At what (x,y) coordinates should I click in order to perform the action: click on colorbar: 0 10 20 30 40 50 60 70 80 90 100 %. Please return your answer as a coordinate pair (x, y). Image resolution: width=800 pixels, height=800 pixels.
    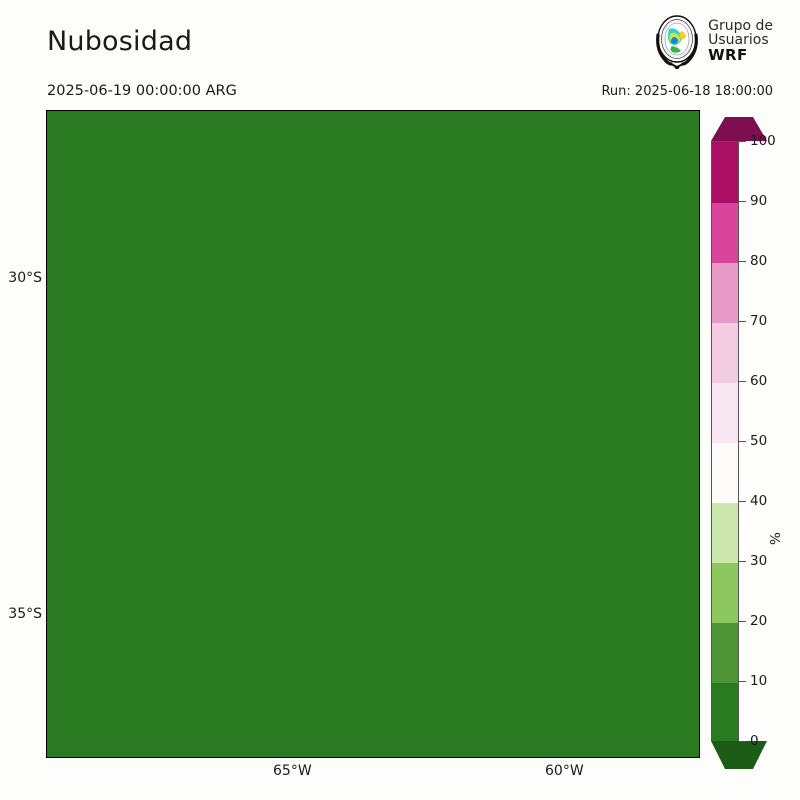
    Looking at the image, I should click on (754, 442).